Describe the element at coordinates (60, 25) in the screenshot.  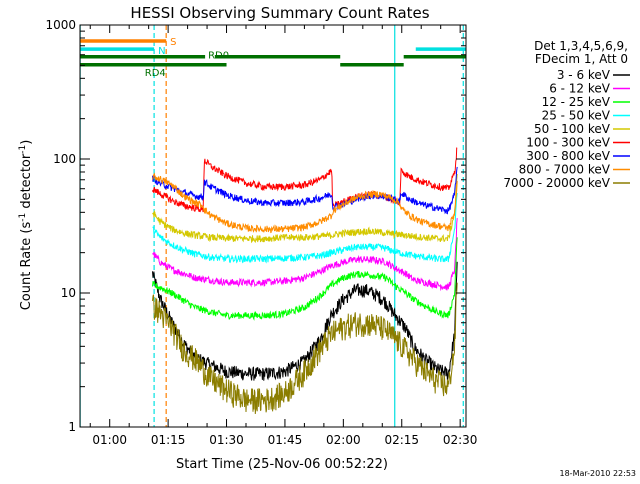
I see `y-tick-label-3: 1000` at that location.